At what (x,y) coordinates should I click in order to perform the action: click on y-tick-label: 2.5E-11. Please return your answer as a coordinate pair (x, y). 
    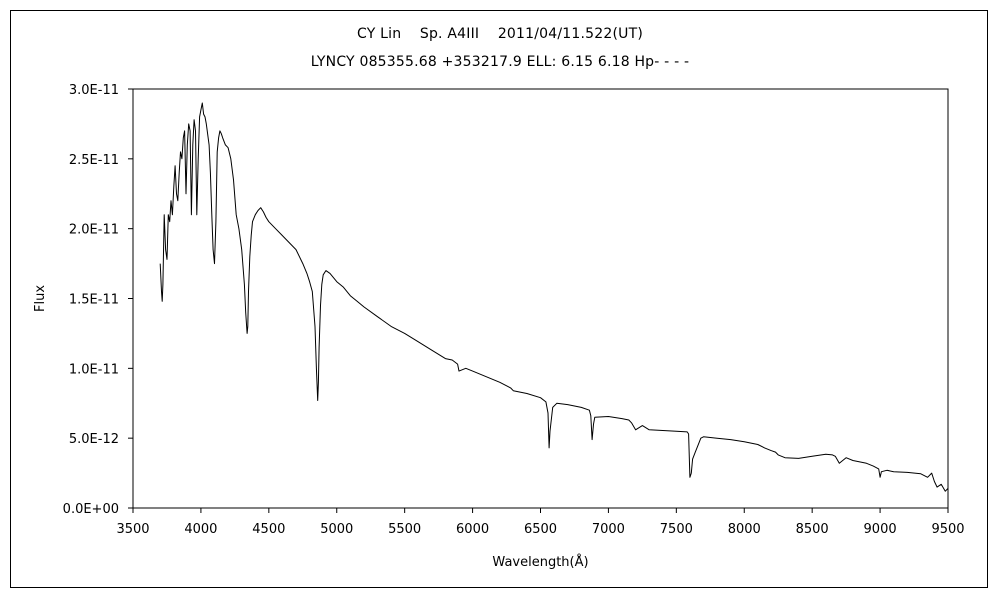
    Looking at the image, I should click on (94, 160).